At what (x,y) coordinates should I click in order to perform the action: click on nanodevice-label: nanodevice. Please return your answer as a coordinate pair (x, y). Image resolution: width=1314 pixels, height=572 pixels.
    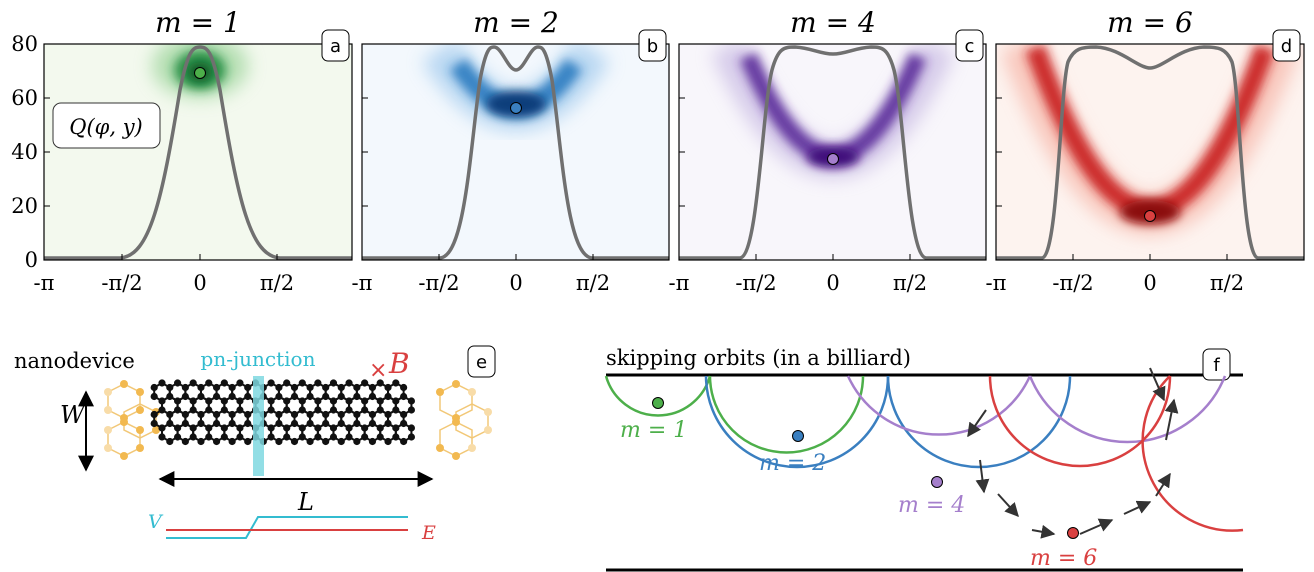
    Looking at the image, I should click on (74, 361).